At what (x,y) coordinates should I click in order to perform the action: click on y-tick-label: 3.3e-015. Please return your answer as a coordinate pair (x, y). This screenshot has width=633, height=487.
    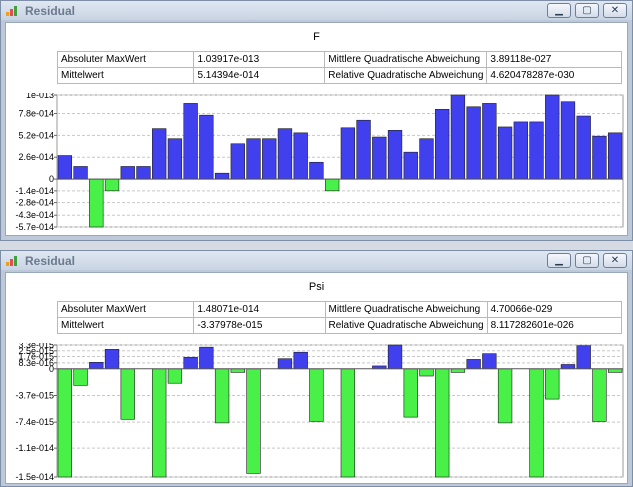
    Looking at the image, I should click on (36, 346).